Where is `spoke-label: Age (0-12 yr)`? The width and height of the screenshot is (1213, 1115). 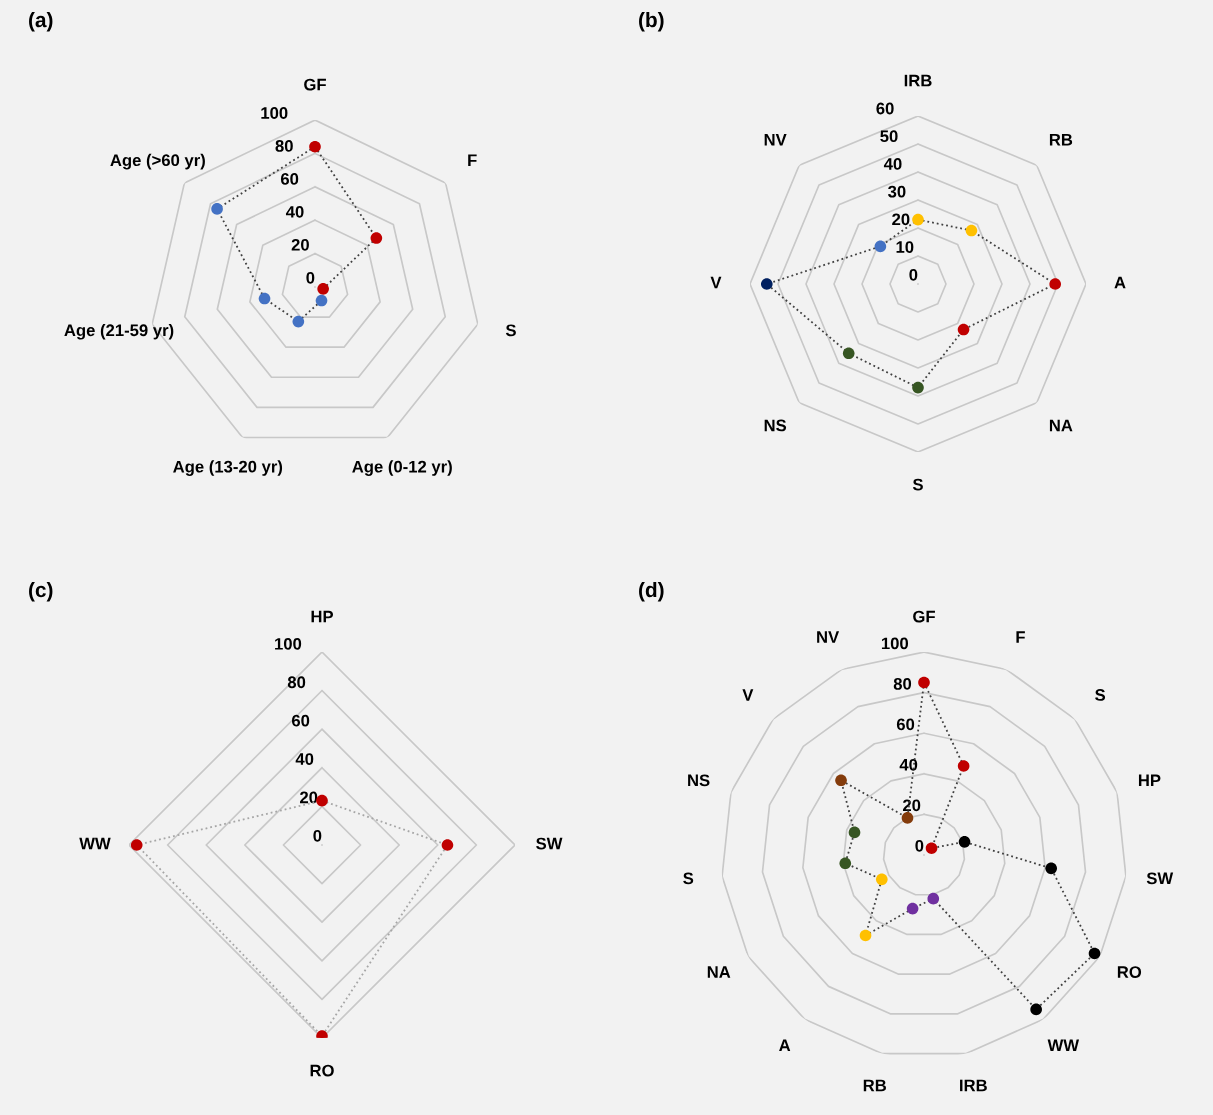
spoke-label: Age (0-12 yr) is located at coordinates (402, 468).